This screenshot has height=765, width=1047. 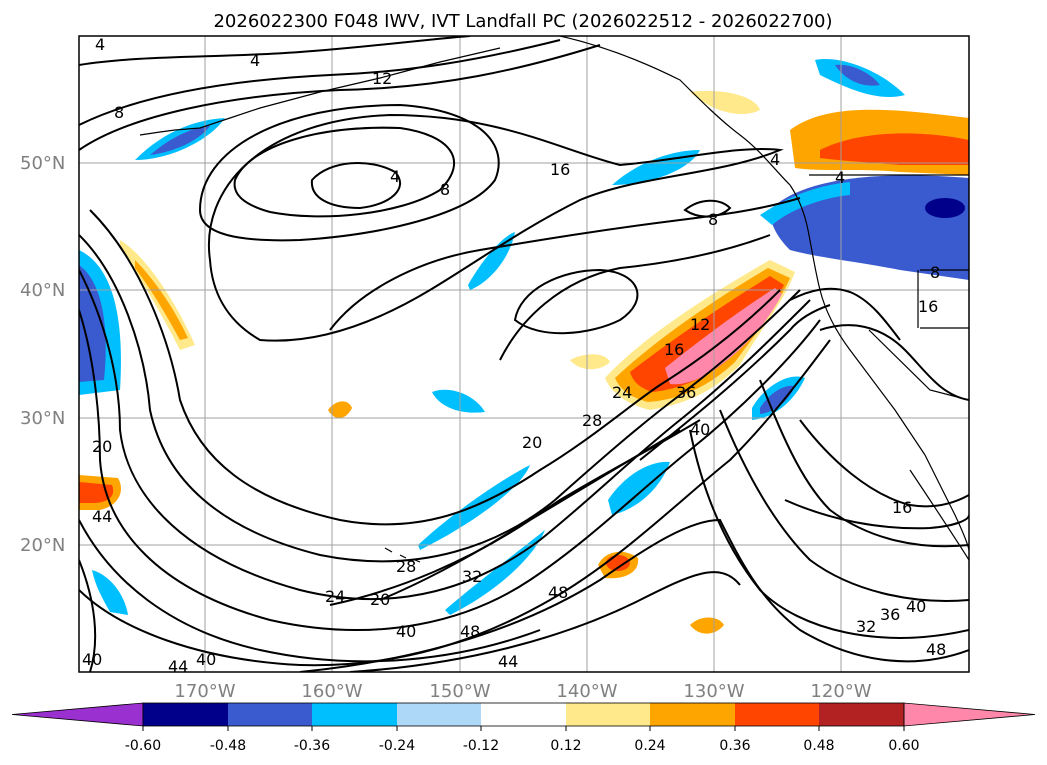 I want to click on northeast-blue-region, so click(x=869, y=227).